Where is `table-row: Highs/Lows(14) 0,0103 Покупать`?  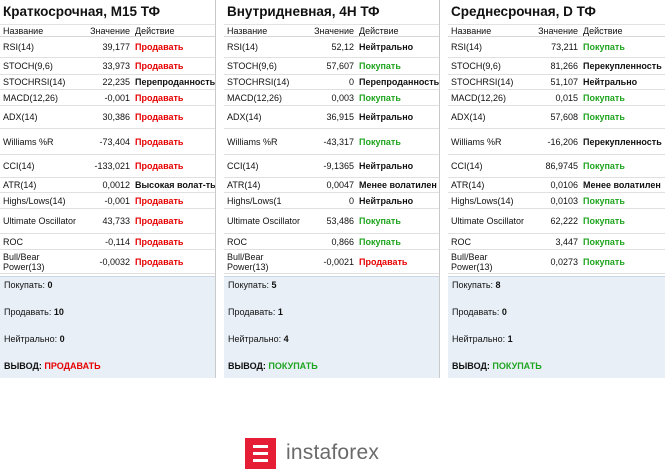 table-row: Highs/Lows(14) 0,0103 Покупать is located at coordinates (556, 201).